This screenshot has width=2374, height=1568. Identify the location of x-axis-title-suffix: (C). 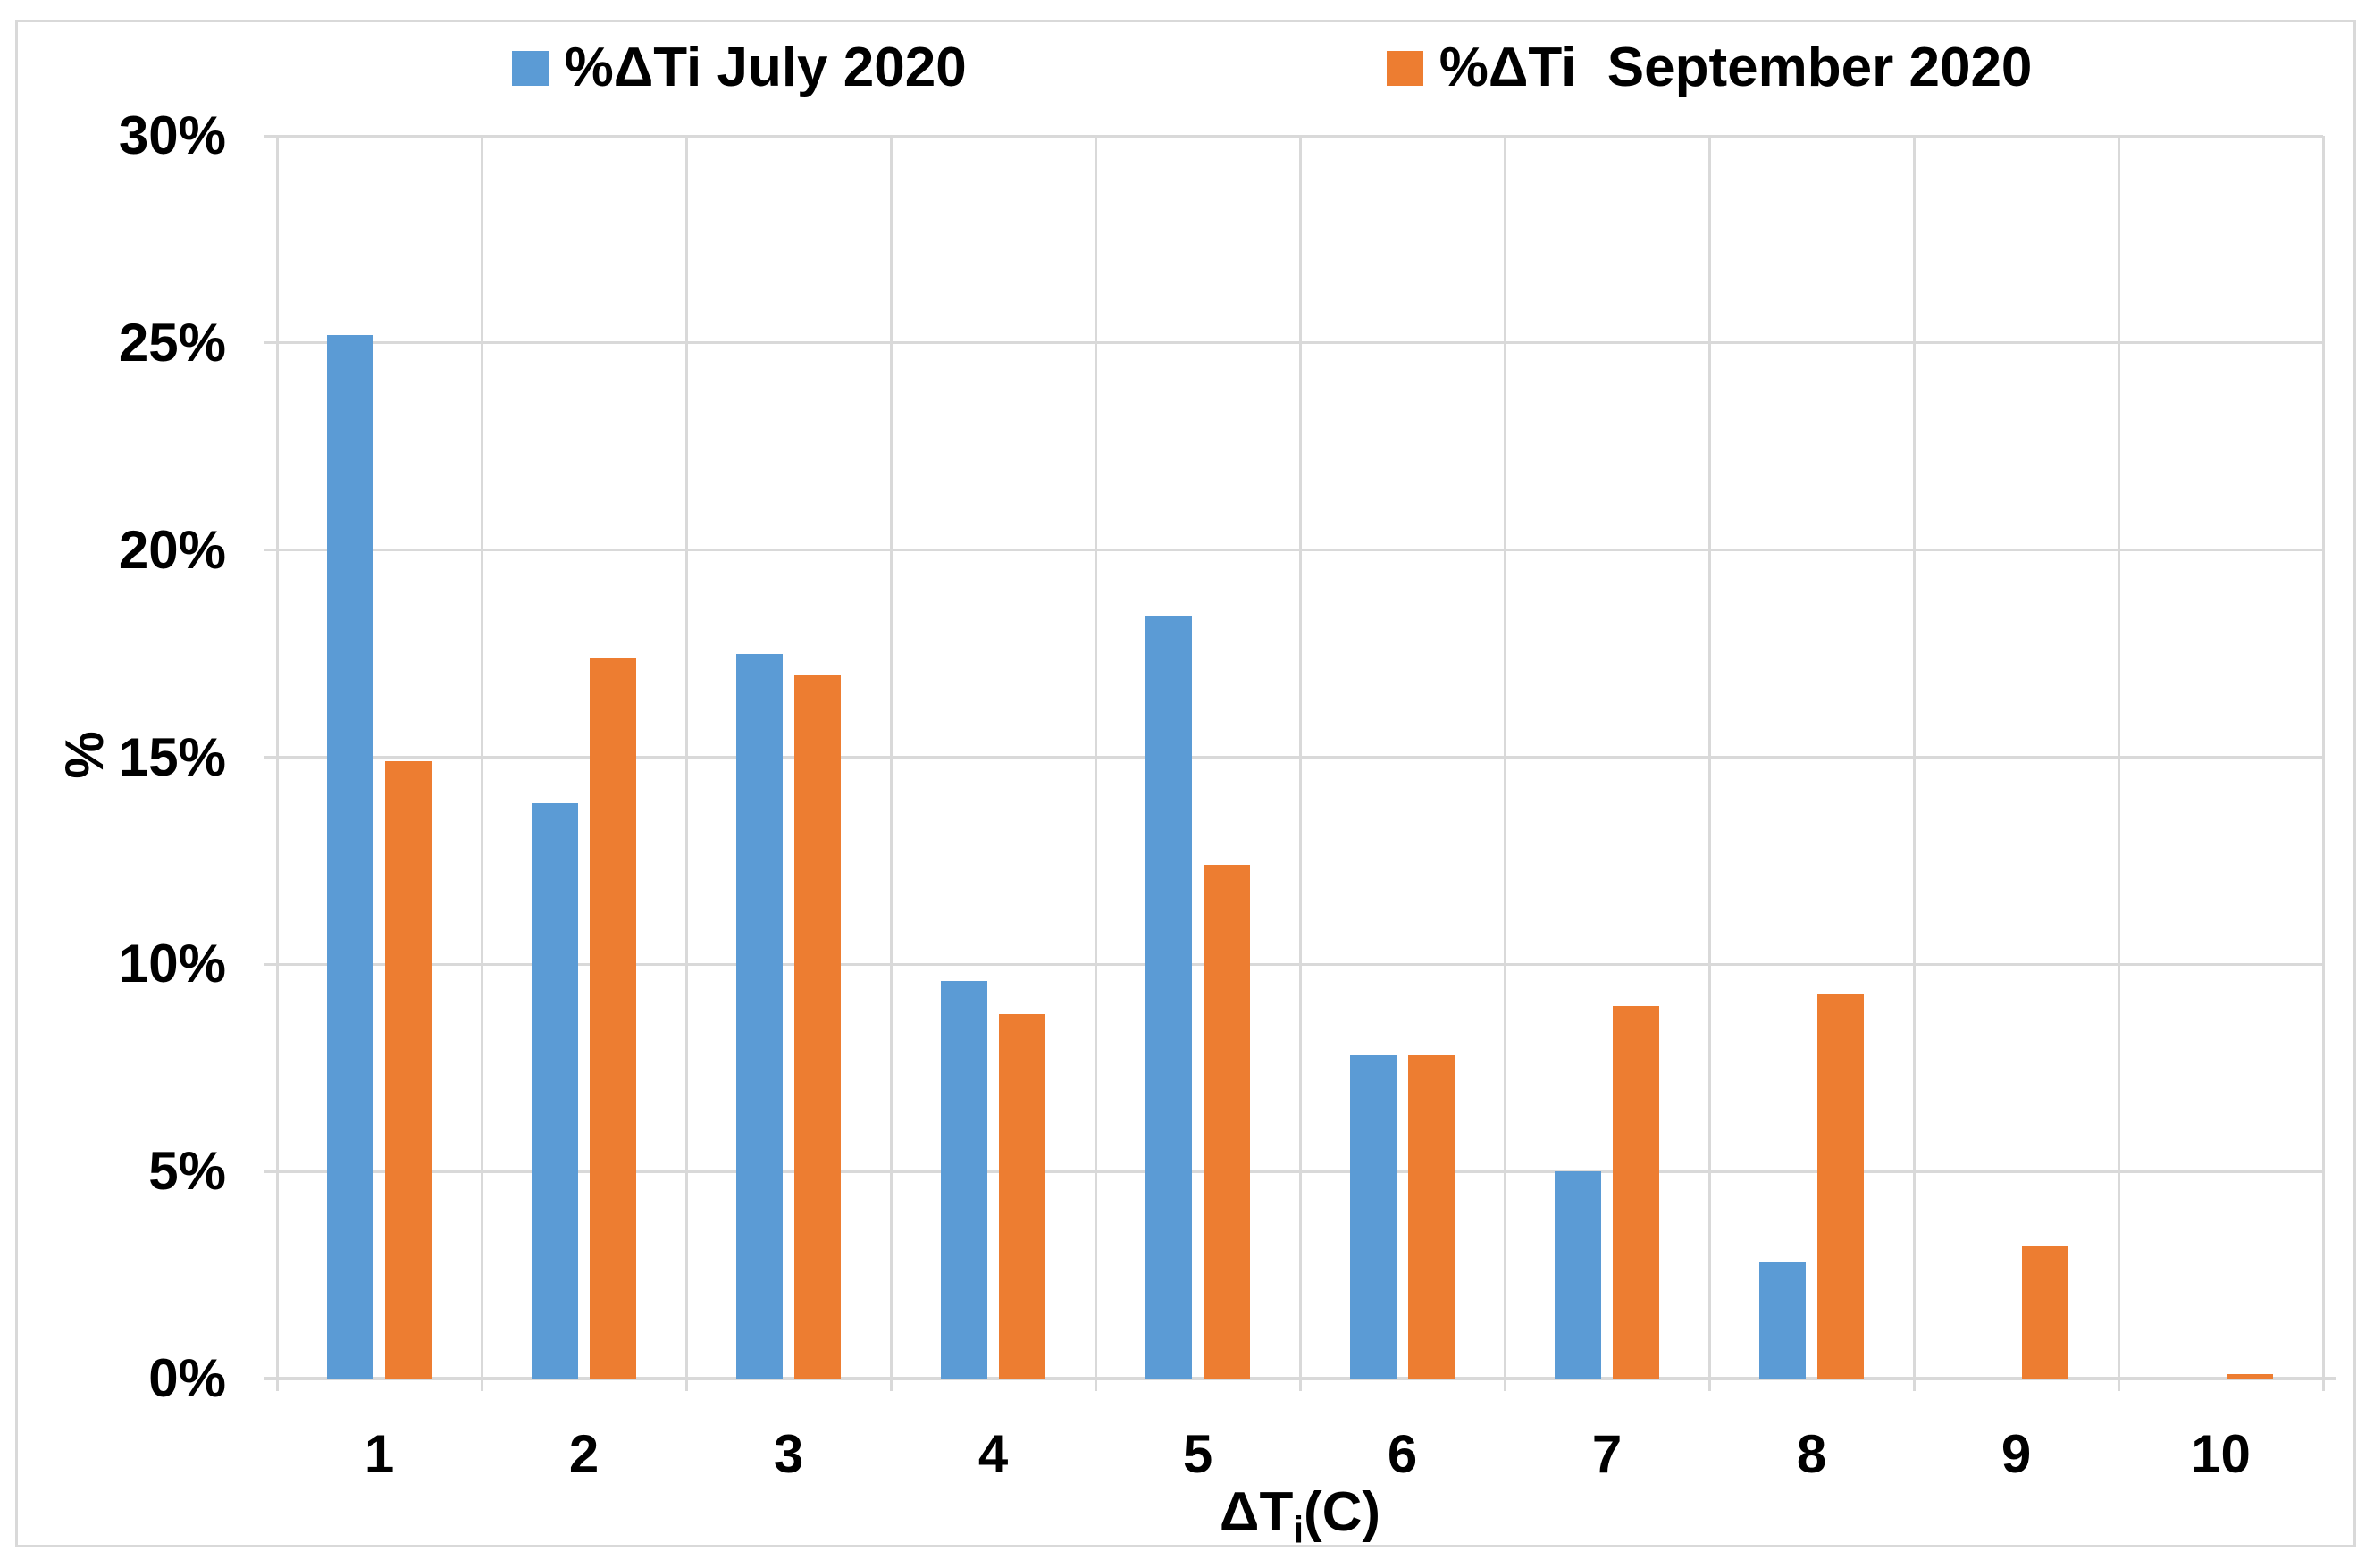
(1342, 1512).